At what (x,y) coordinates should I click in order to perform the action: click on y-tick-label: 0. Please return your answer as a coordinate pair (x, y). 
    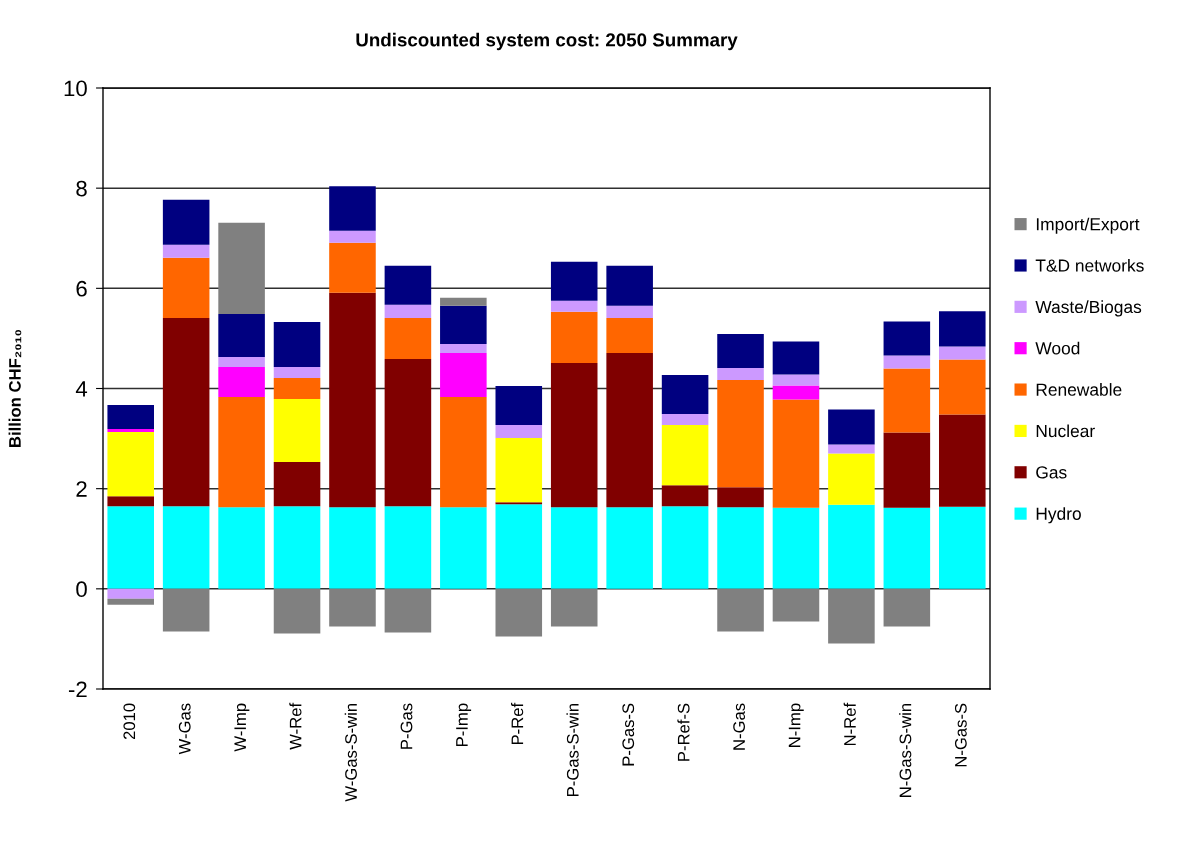
    Looking at the image, I should click on (81, 589).